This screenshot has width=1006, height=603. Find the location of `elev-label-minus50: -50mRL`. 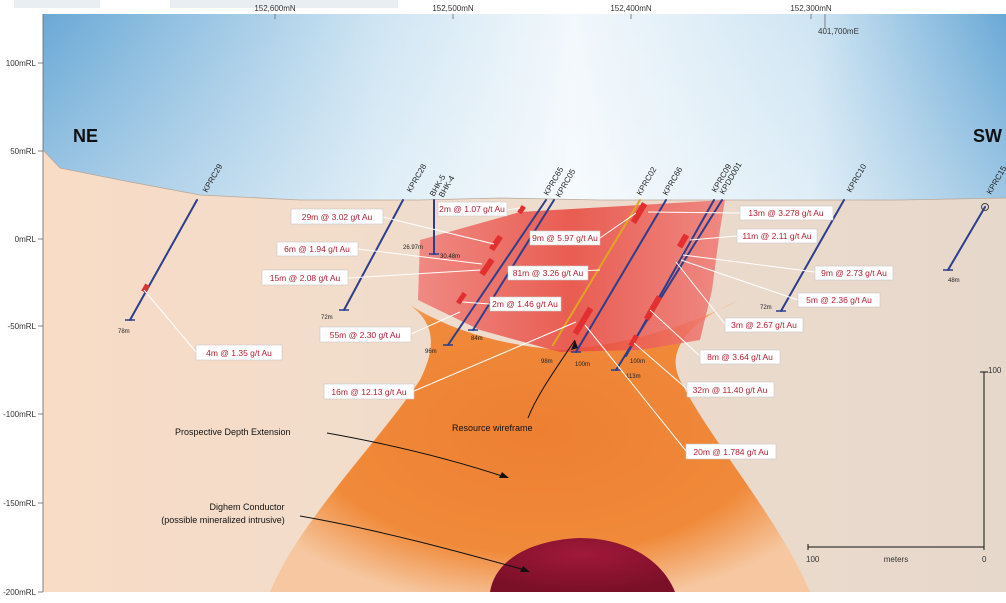

elev-label-minus50: -50mRL is located at coordinates (22, 326).